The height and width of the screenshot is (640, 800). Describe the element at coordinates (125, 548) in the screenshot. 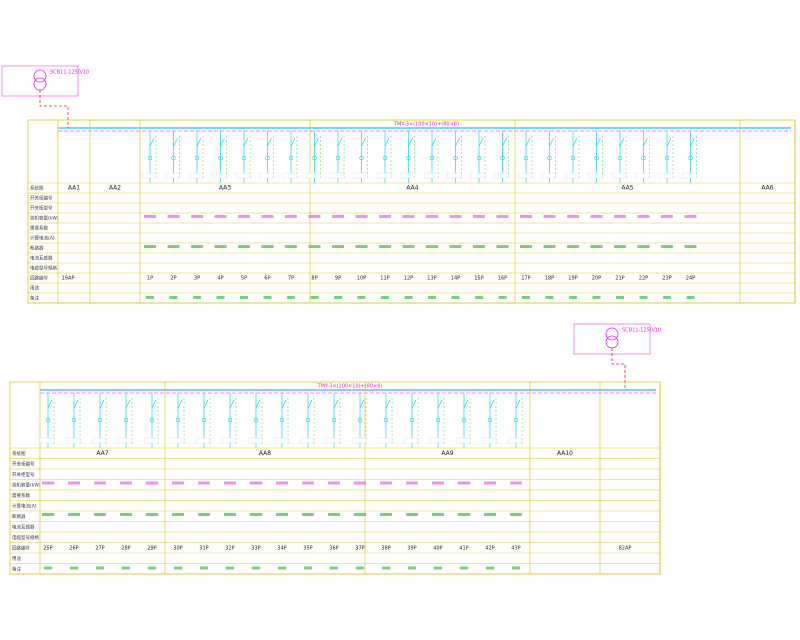

I see `circuit-label: 28P` at that location.